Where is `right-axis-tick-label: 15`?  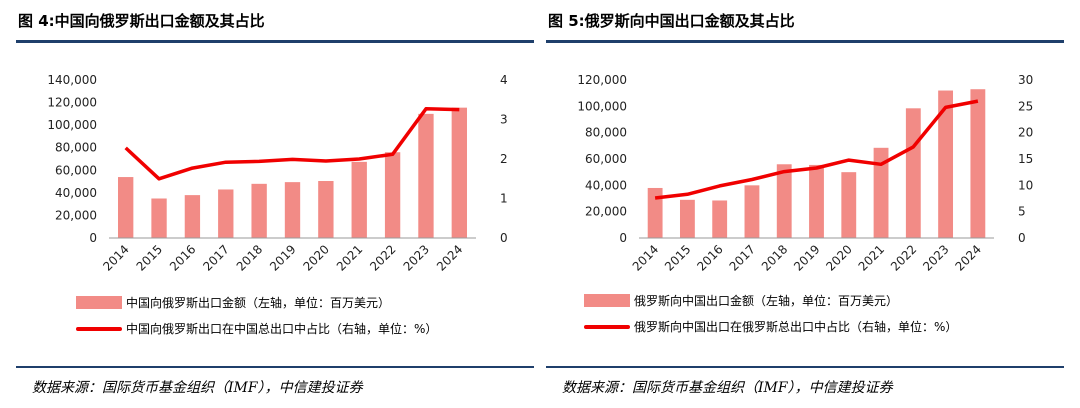
right-axis-tick-label: 15 is located at coordinates (1025, 159).